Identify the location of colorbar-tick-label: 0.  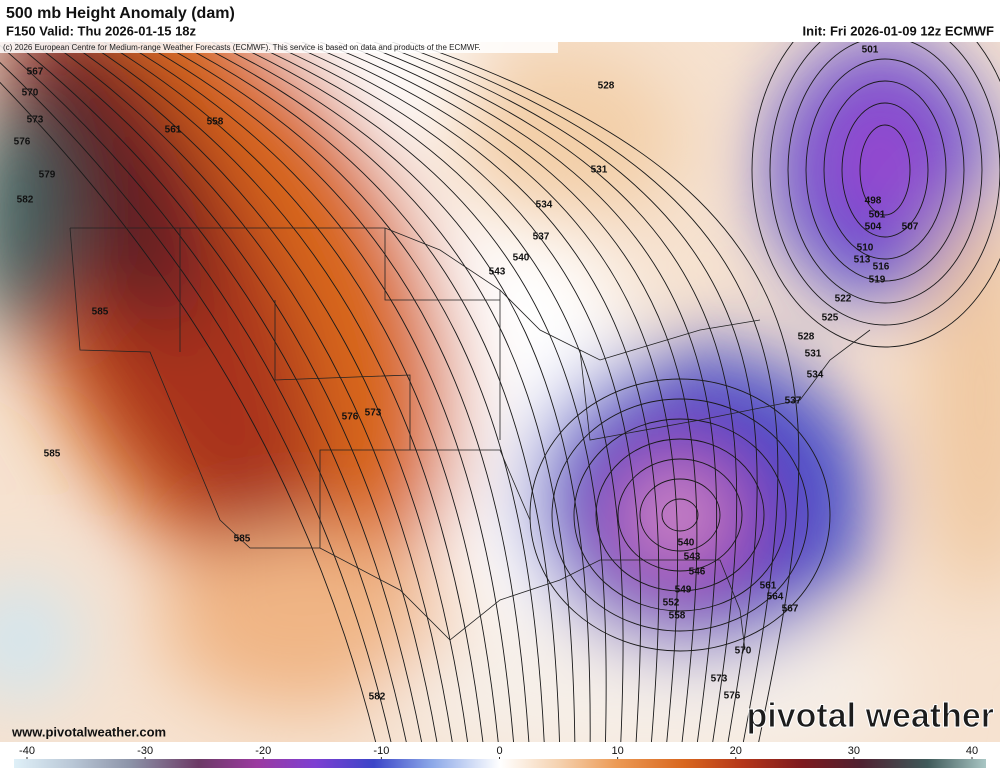
(499, 751).